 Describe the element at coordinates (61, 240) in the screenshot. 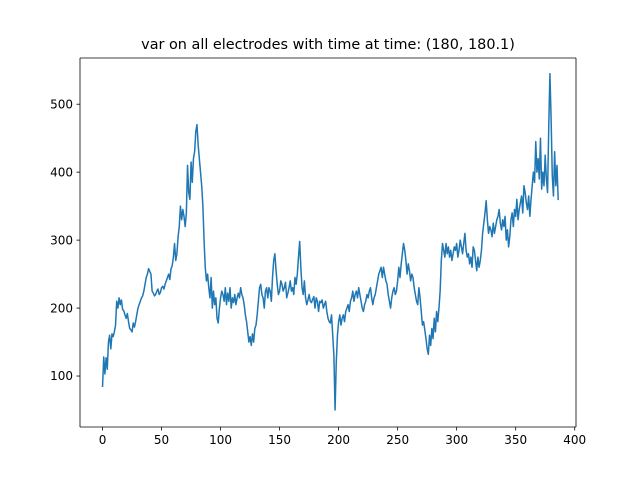

I see `y-tick-label: 300` at that location.